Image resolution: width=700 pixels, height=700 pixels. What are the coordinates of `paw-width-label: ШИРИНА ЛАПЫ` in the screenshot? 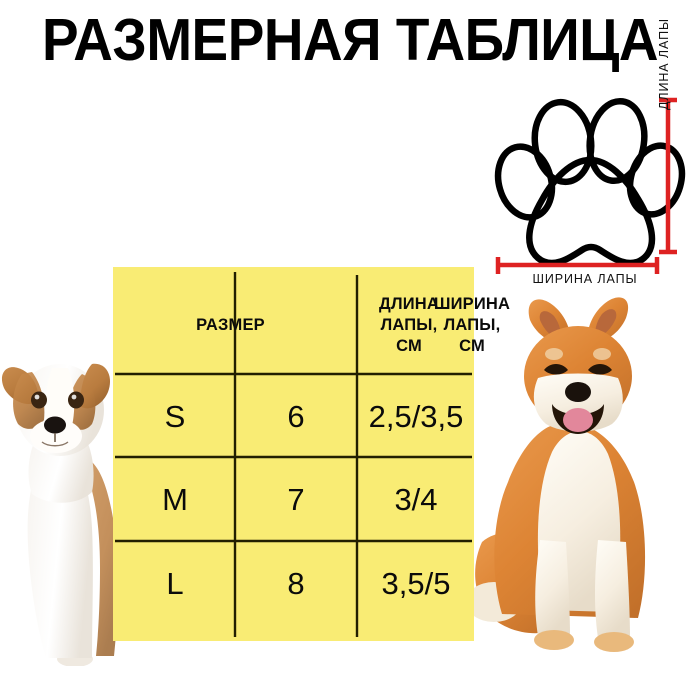 It's located at (585, 279).